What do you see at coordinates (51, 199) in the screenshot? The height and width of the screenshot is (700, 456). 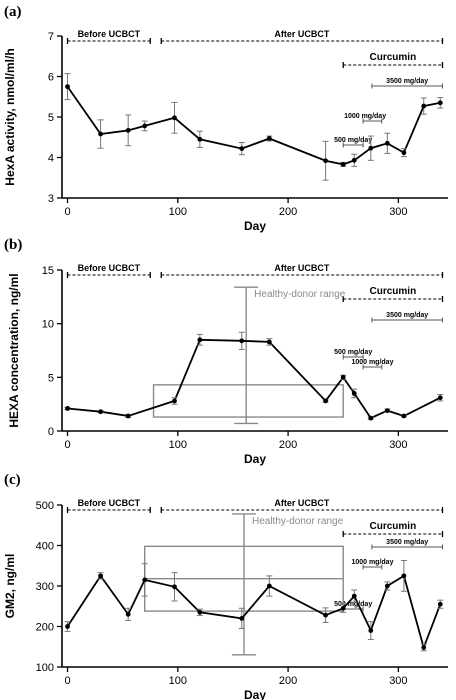 I see `y-tick-label: 3` at bounding box center [51, 199].